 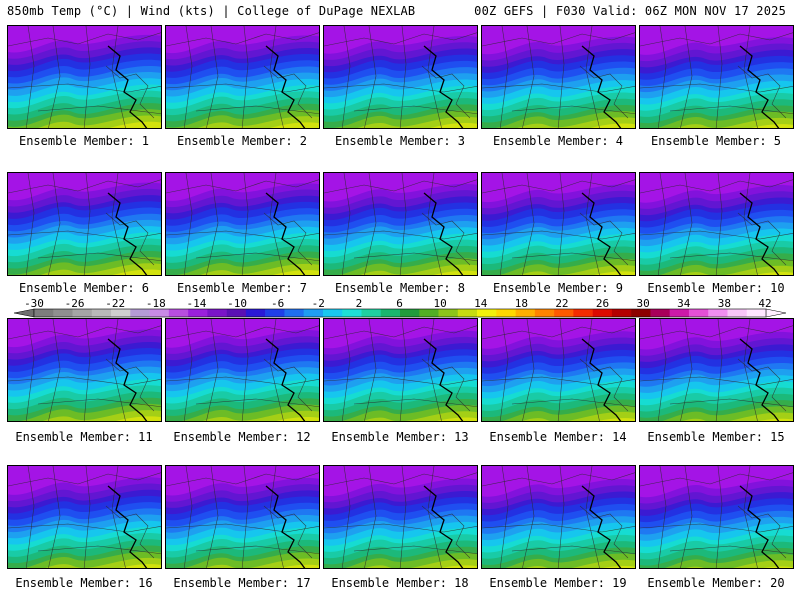 What do you see at coordinates (242, 141) in the screenshot?
I see `ensemble-member-label: Ensemble Member: 2` at bounding box center [242, 141].